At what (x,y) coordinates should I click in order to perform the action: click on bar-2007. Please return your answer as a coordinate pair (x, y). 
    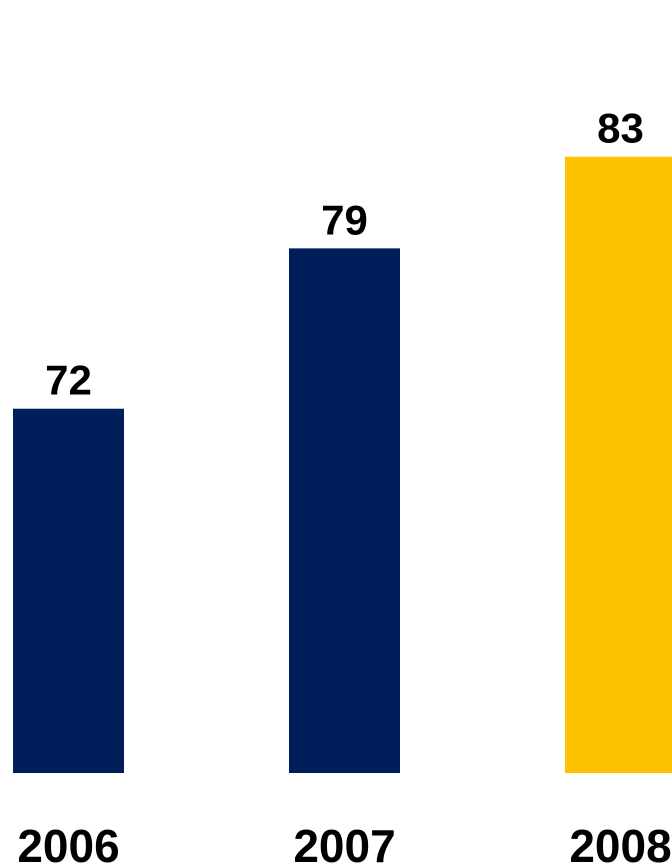
    Looking at the image, I should click on (344, 511).